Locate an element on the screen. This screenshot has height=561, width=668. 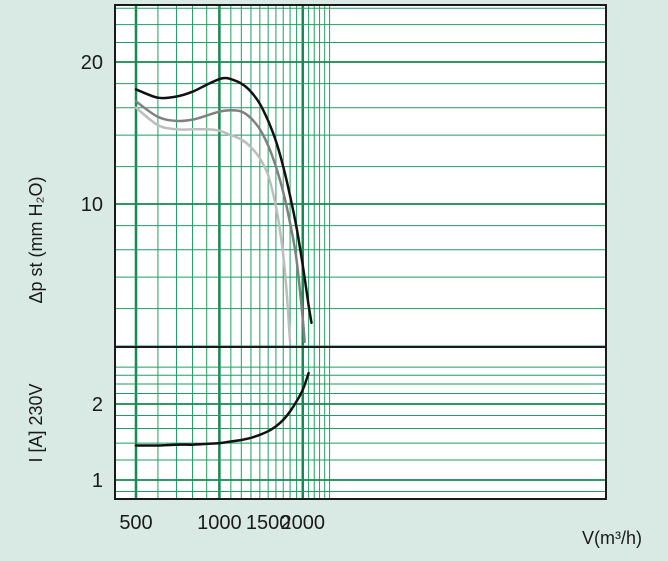
bottom-y-axis-label: I [A] 230V is located at coordinates (36, 422).